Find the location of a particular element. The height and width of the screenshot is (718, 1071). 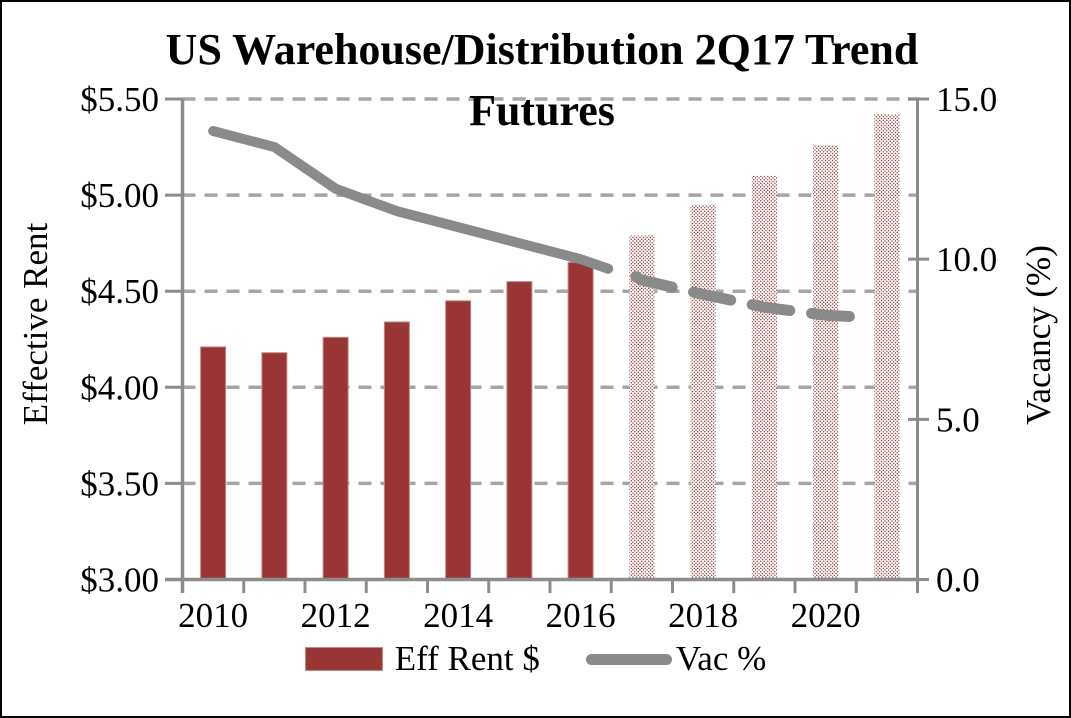

x-tick-label: 2014 is located at coordinates (458, 615).